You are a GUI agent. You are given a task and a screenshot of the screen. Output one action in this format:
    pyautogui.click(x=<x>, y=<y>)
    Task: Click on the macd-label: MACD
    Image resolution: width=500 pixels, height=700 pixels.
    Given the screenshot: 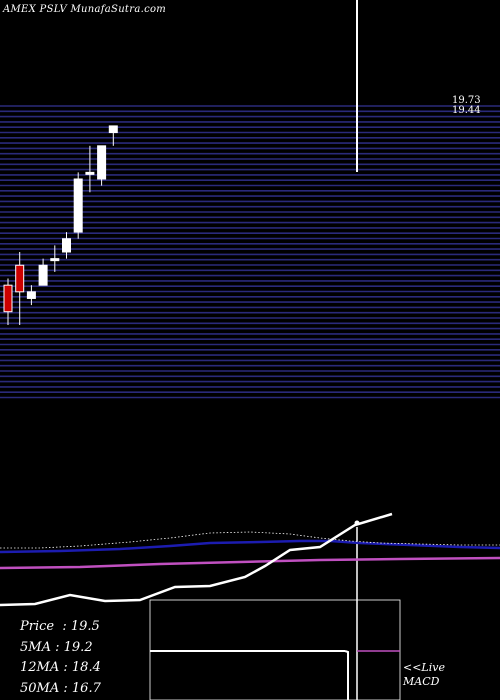 What is the action you would take?
    pyautogui.click(x=421, y=681)
    